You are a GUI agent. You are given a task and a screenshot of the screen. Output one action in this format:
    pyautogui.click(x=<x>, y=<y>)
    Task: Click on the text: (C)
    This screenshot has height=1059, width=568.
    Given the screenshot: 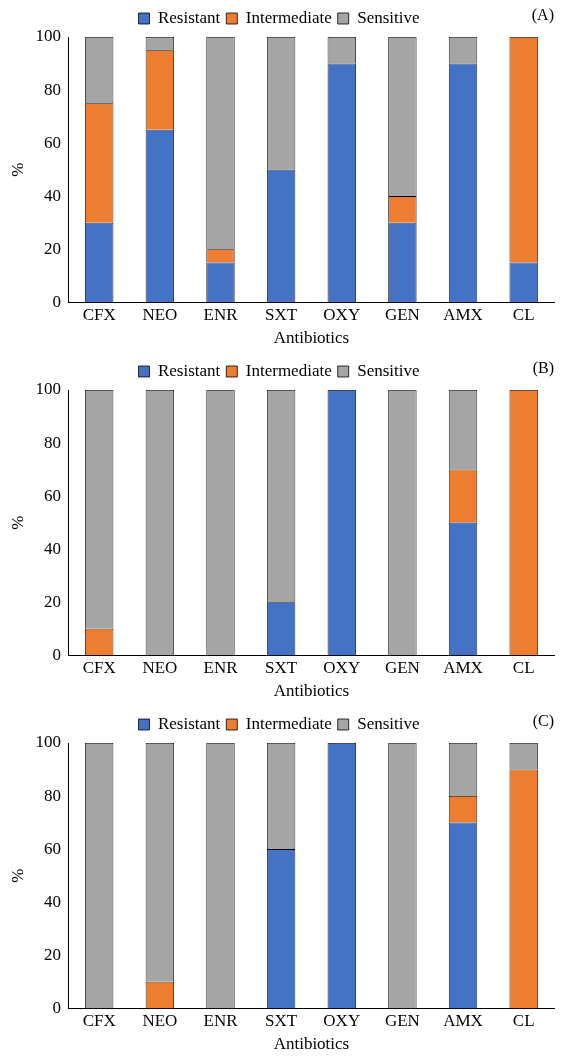 What is the action you would take?
    pyautogui.click(x=543, y=721)
    